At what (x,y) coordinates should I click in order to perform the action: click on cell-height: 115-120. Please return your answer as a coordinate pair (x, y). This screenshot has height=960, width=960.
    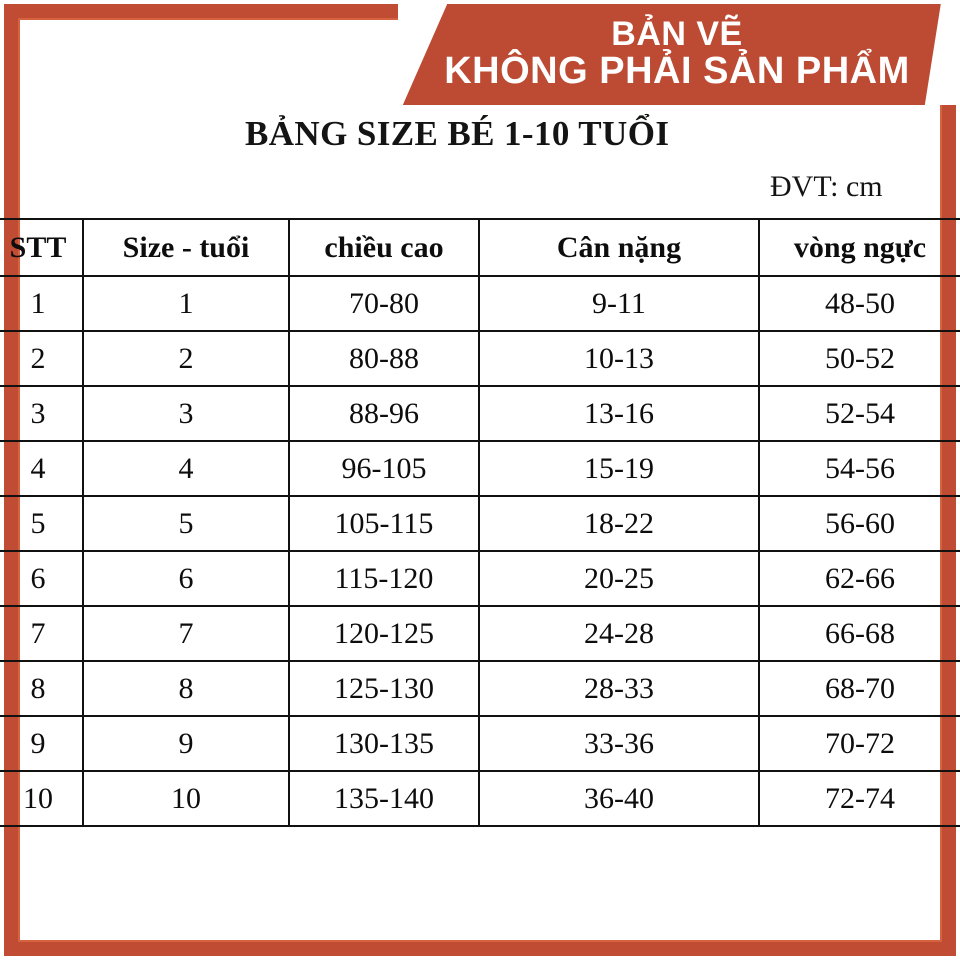
    Looking at the image, I should click on (384, 578).